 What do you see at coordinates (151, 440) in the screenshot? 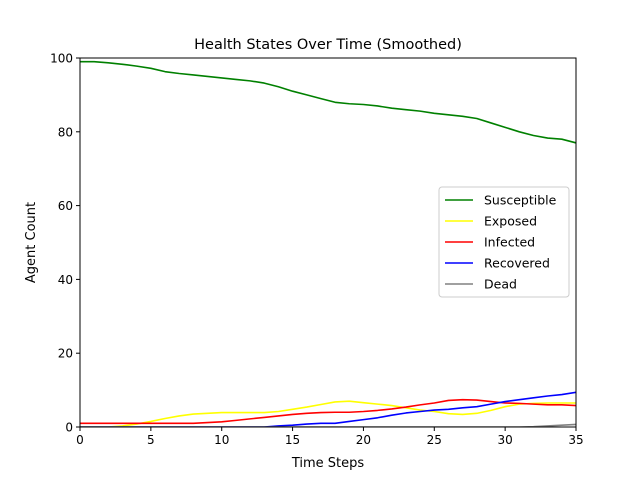
I see `x-tick-label: 5` at bounding box center [151, 440].